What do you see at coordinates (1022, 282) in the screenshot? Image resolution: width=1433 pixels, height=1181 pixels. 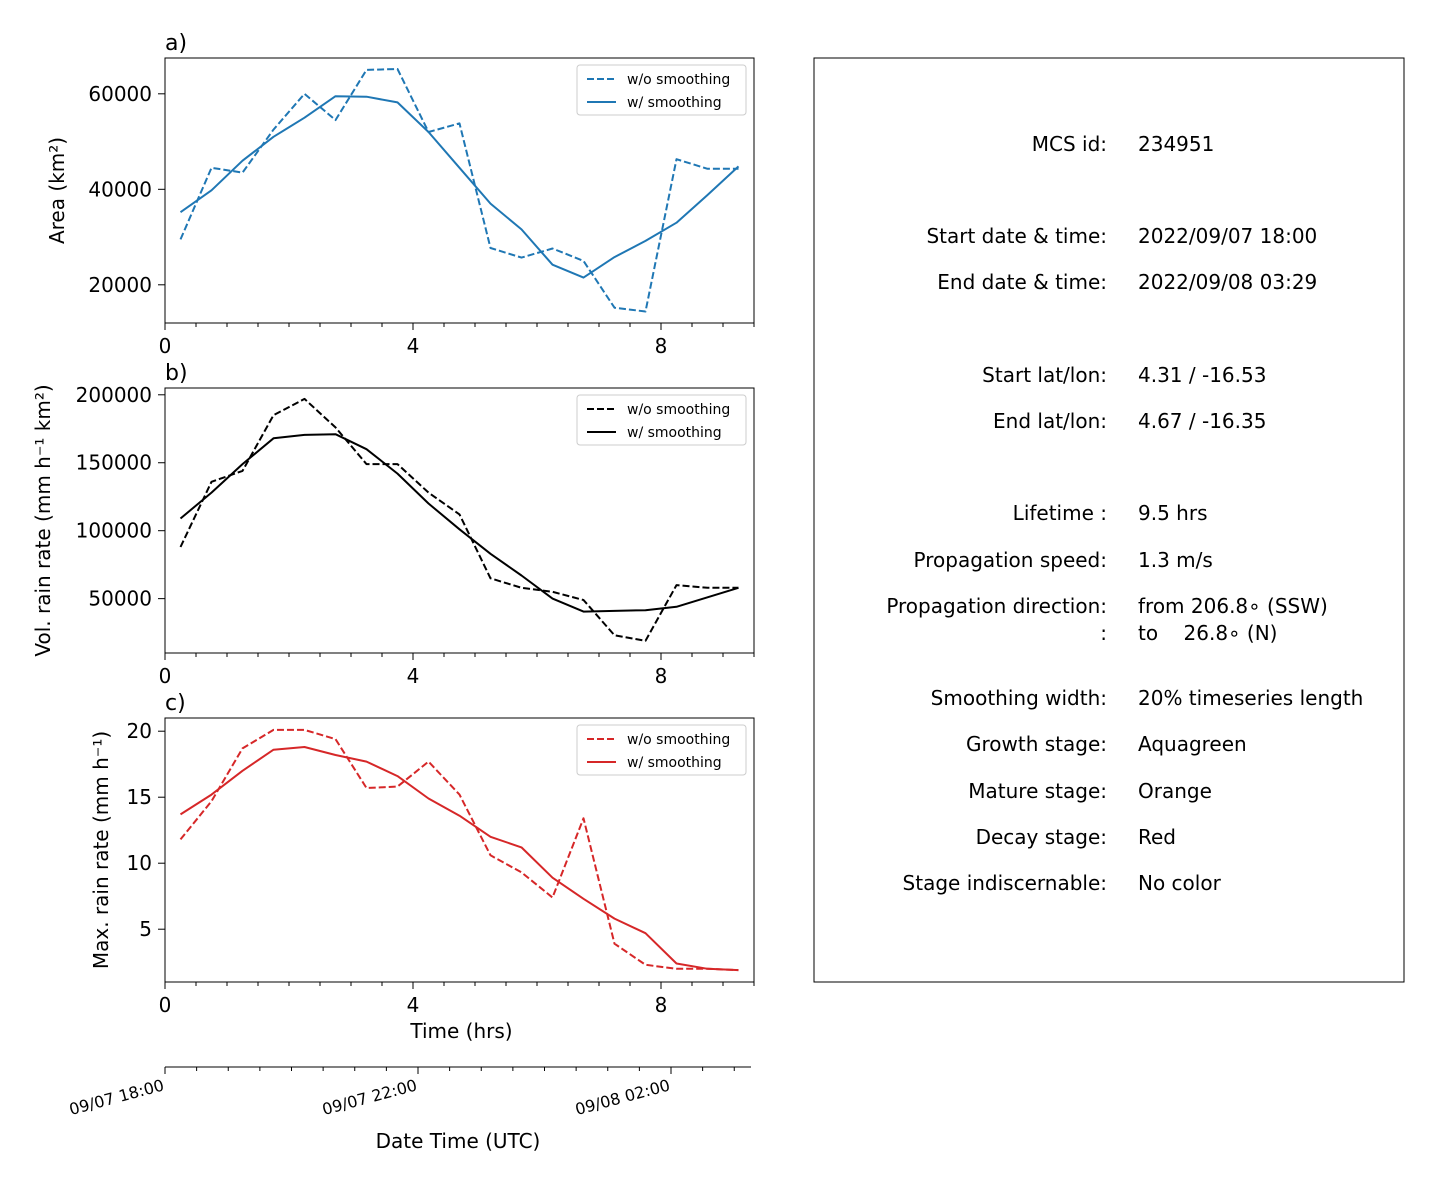 I see `info-label: End date & time:` at bounding box center [1022, 282].